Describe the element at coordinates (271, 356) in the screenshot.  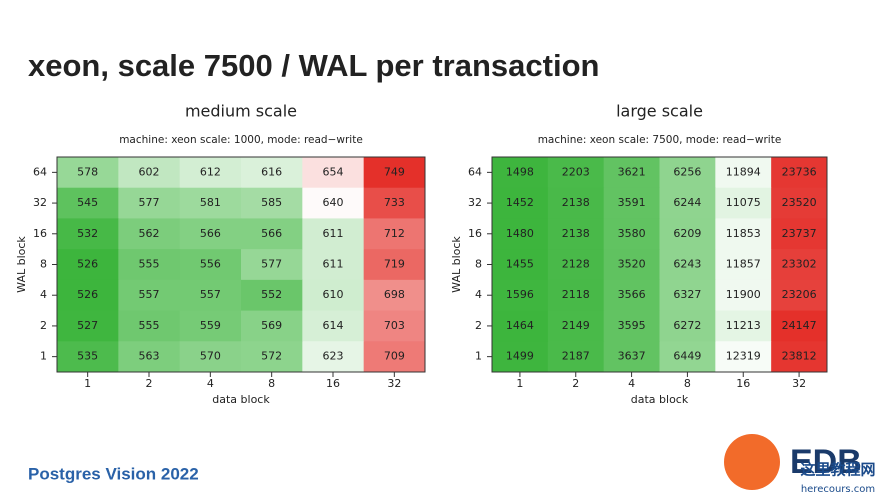
I see `cell-label: 572` at that location.